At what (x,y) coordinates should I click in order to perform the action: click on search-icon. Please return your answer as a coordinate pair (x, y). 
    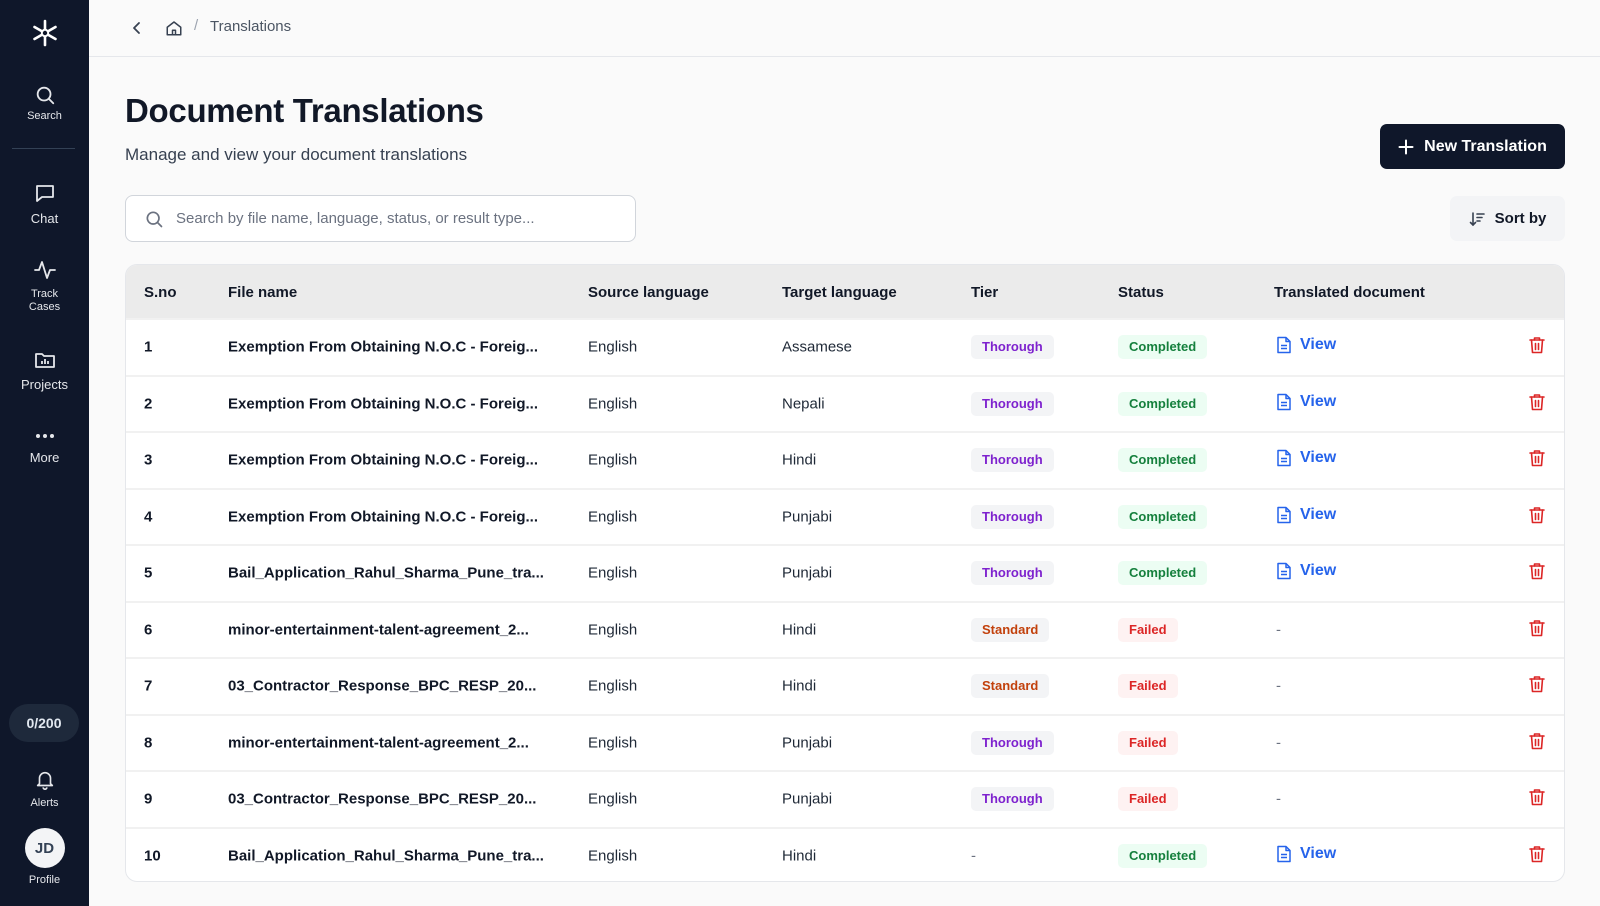
    Looking at the image, I should click on (154, 219).